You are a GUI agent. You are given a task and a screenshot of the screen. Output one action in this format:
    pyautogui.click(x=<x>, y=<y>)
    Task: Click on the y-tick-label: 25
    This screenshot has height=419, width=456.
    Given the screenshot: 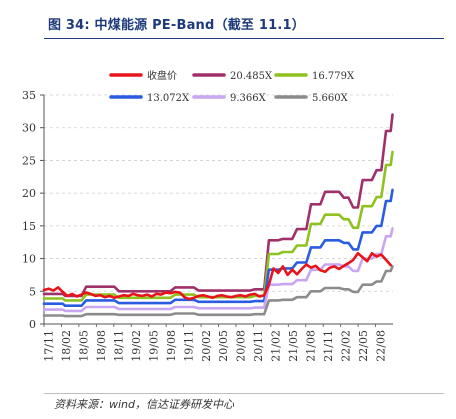 What is the action you would take?
    pyautogui.click(x=29, y=160)
    